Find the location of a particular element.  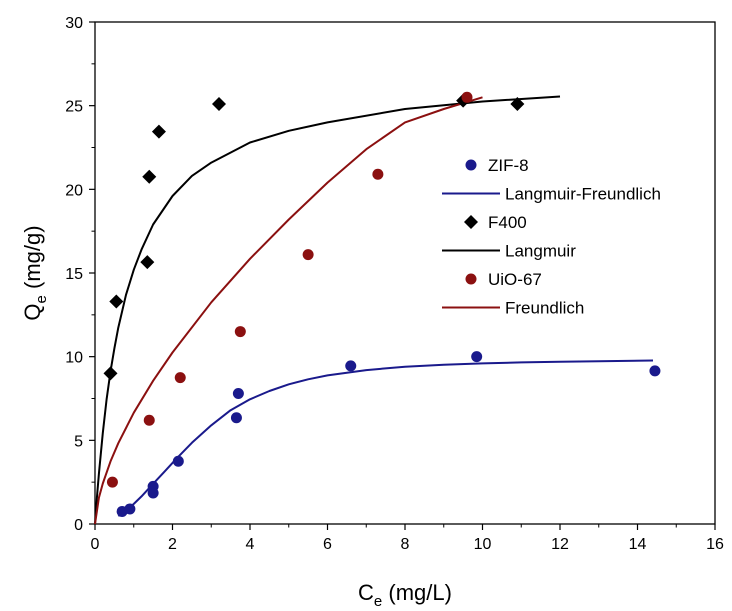

y-axis-title: Qe (mg/g) is located at coordinates (35, 272).